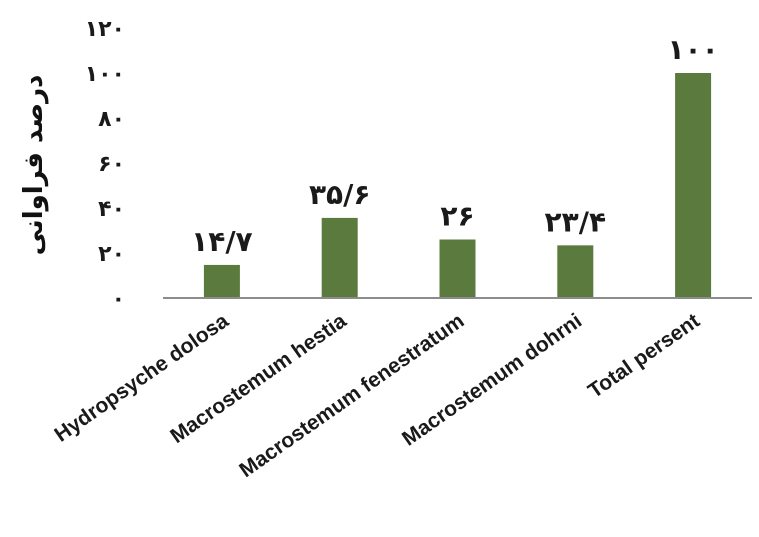 The image size is (759, 537). I want to click on y-tick-label: ۶۰, so click(111, 164).